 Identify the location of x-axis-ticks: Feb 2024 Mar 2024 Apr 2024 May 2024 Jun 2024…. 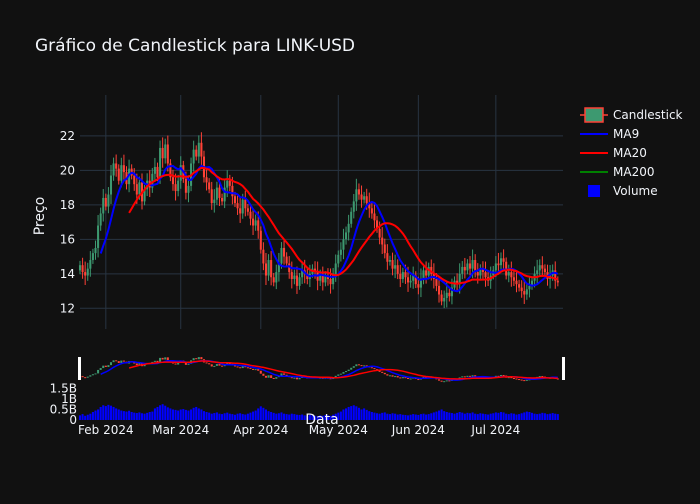
(299, 430).